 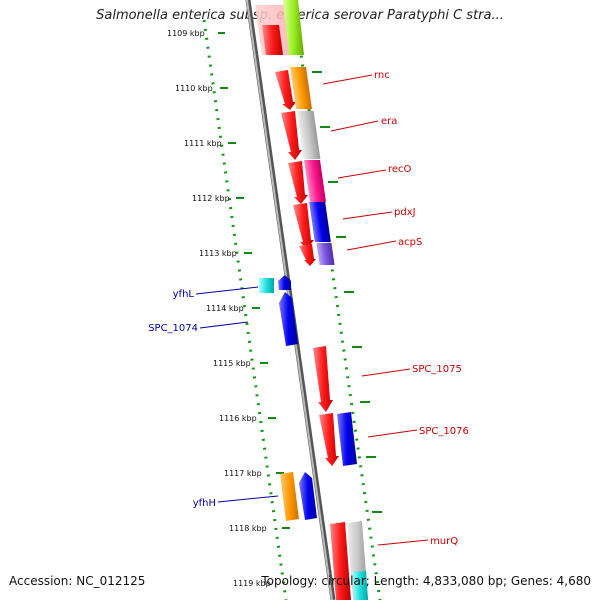 I want to click on gene-reverse-yfhH, so click(x=308, y=496).